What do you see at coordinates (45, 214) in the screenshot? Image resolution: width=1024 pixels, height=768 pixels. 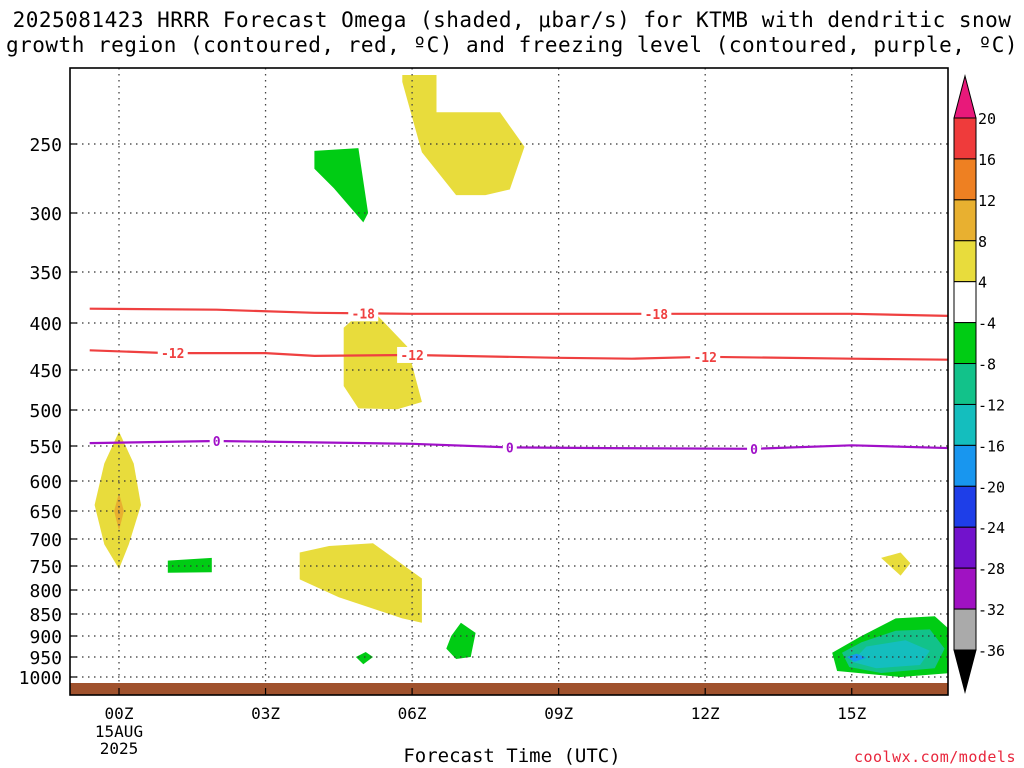 I see `y-tick-label: 300` at bounding box center [45, 214].